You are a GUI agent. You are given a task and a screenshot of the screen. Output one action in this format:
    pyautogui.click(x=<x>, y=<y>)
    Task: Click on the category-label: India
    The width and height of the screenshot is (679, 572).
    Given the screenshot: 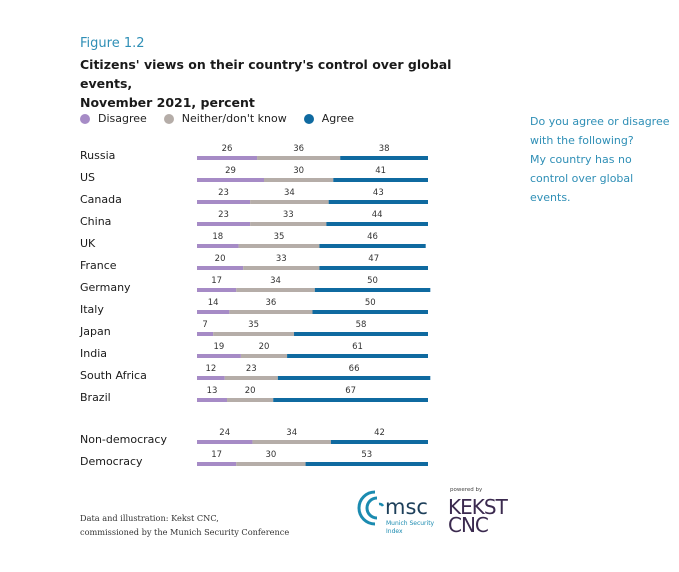 What is the action you would take?
    pyautogui.click(x=93, y=353)
    